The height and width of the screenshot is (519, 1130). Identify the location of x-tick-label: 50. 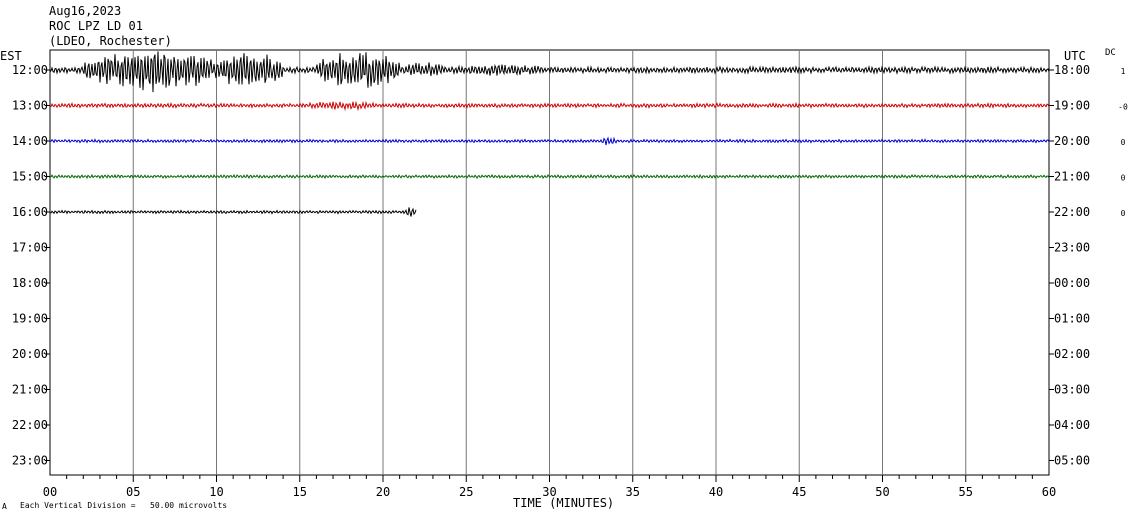
(882, 492).